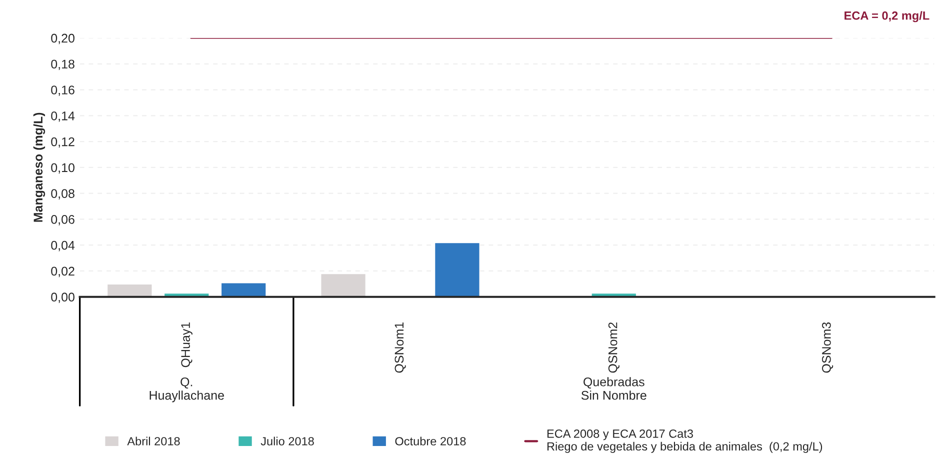 The height and width of the screenshot is (475, 939). What do you see at coordinates (63, 246) in the screenshot?
I see `y-tick-label: 0,04` at bounding box center [63, 246].